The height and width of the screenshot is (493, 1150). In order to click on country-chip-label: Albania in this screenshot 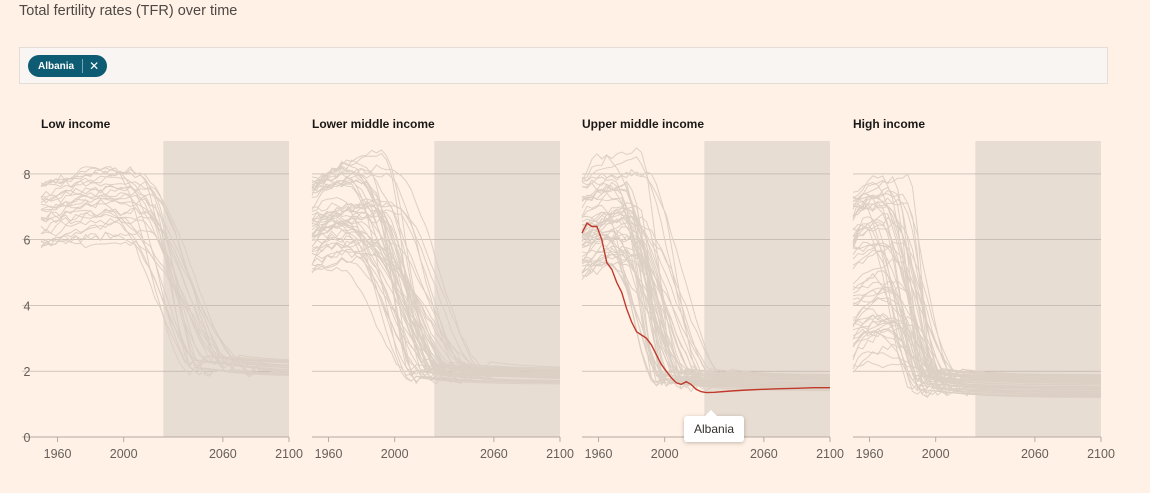, I will do `click(56, 66)`.